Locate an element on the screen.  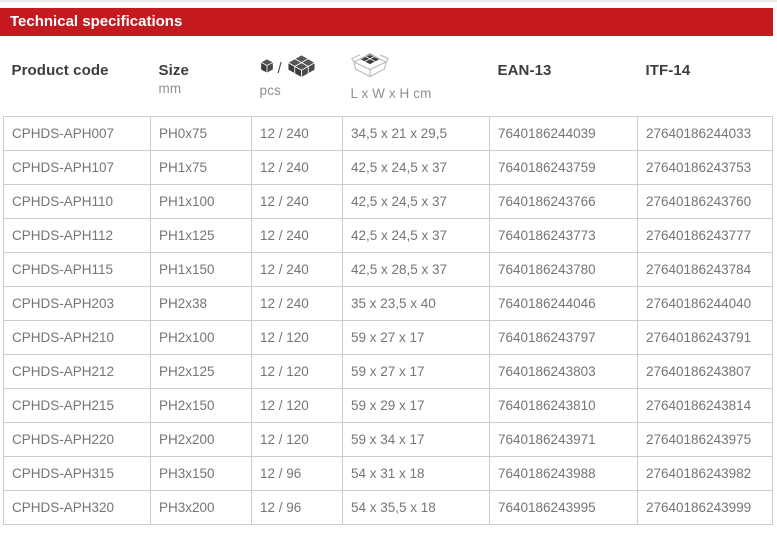
column-header-carton-dimensions: L x W x H cm is located at coordinates (416, 76).